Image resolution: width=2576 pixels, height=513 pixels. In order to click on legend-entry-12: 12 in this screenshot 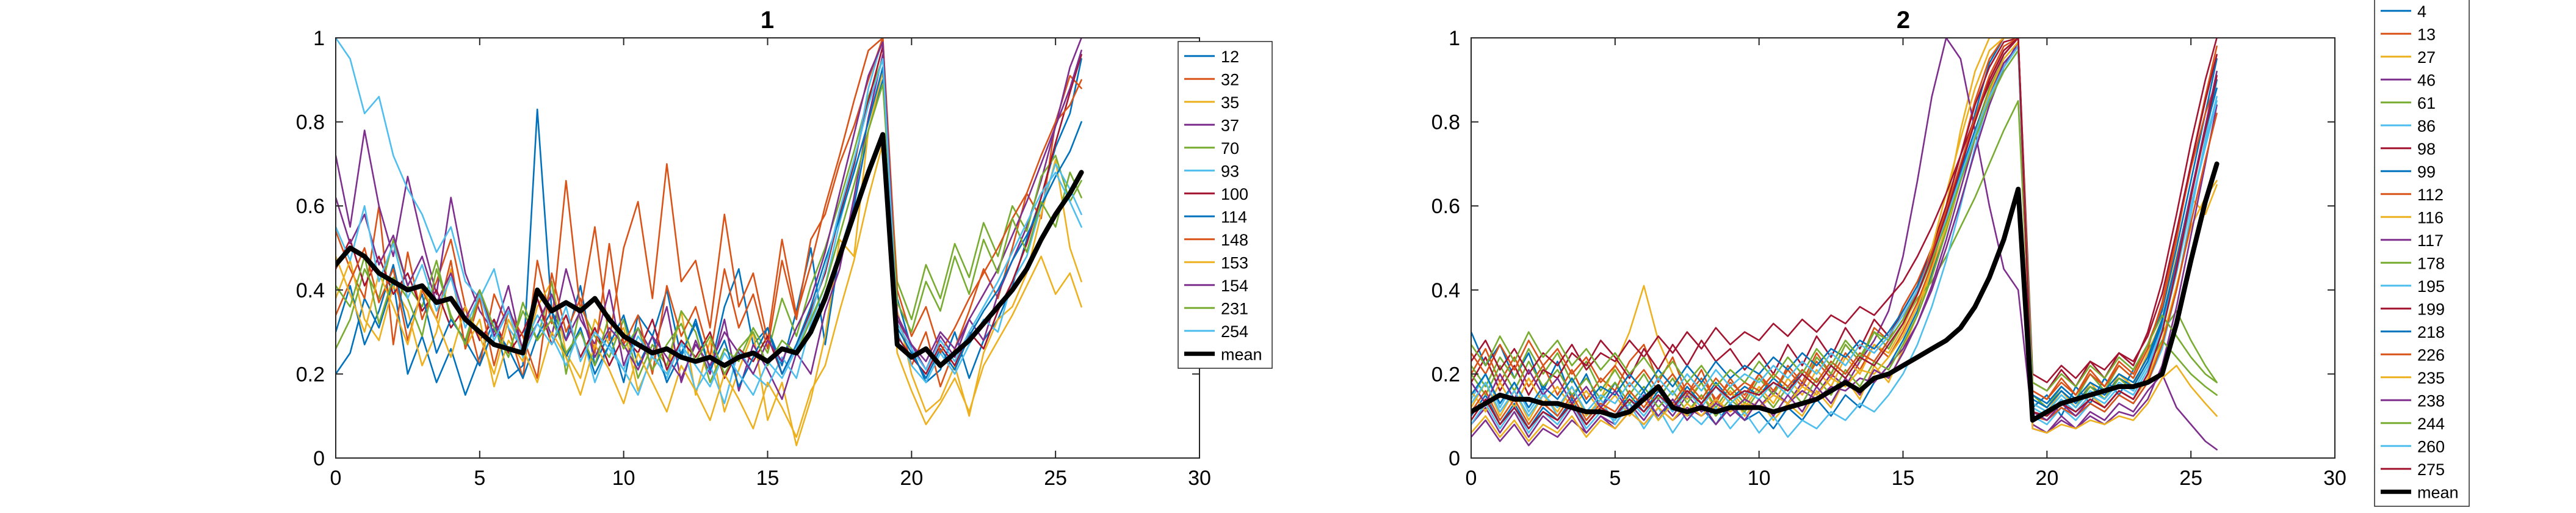, I will do `click(1230, 57)`.